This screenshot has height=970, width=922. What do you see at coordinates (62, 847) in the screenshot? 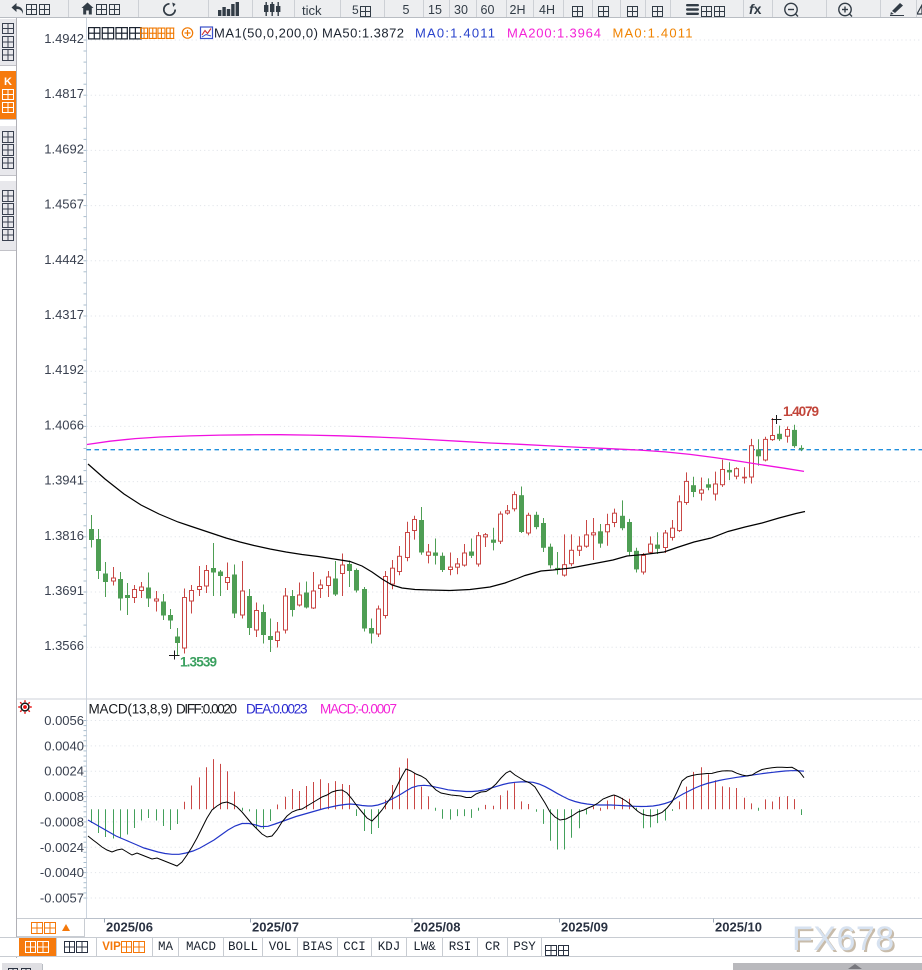
I see `svg-text: -0.0024` at bounding box center [62, 847].